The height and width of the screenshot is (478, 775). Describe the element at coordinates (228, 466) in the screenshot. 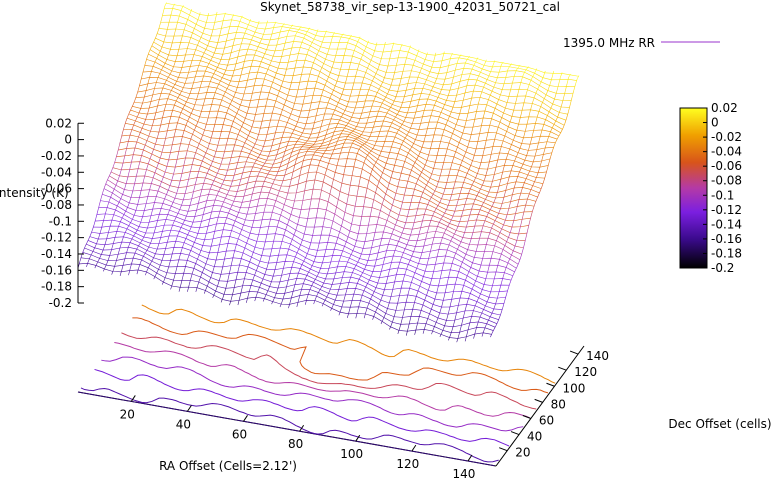

I see `x-axis-label: RA Offset (Cells=2.12')` at that location.